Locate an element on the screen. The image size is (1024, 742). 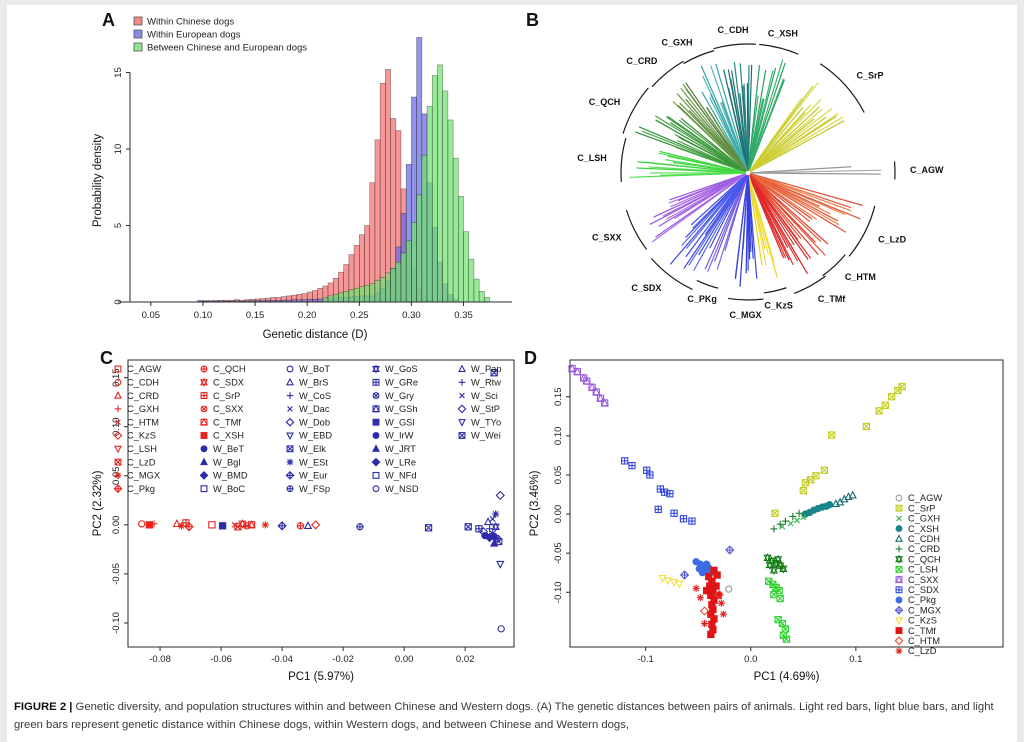
svg-text: Within European dogs is located at coordinates (194, 35).